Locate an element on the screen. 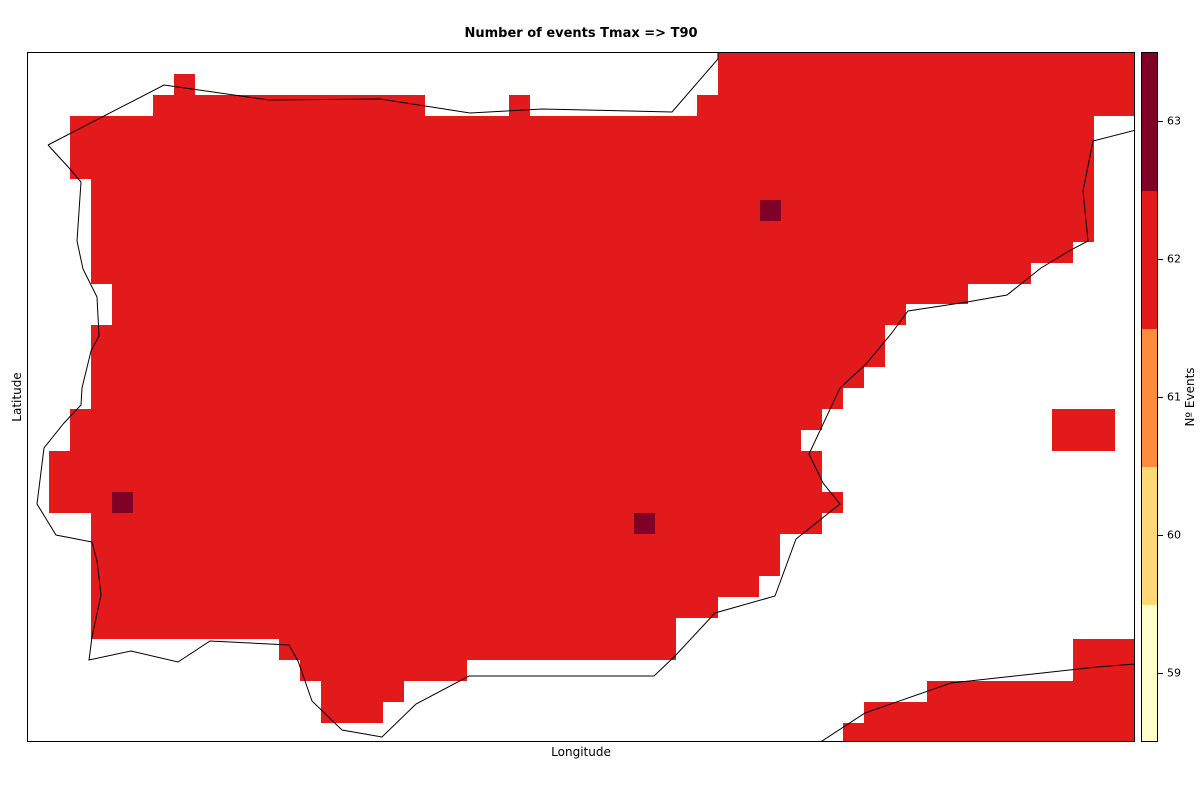 This screenshot has width=1200, height=800. colorbar-label: Nº Events is located at coordinates (1190, 397).